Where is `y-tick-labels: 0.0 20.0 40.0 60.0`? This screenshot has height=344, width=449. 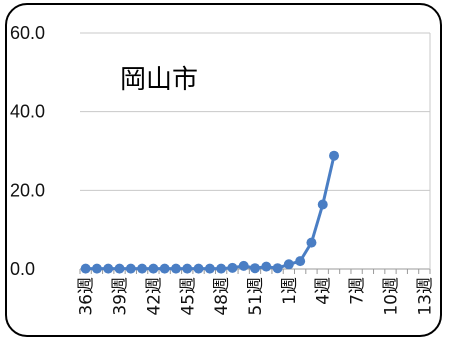 y-tick-labels: 0.0 20.0 40.0 60.0 is located at coordinates (27, 151).